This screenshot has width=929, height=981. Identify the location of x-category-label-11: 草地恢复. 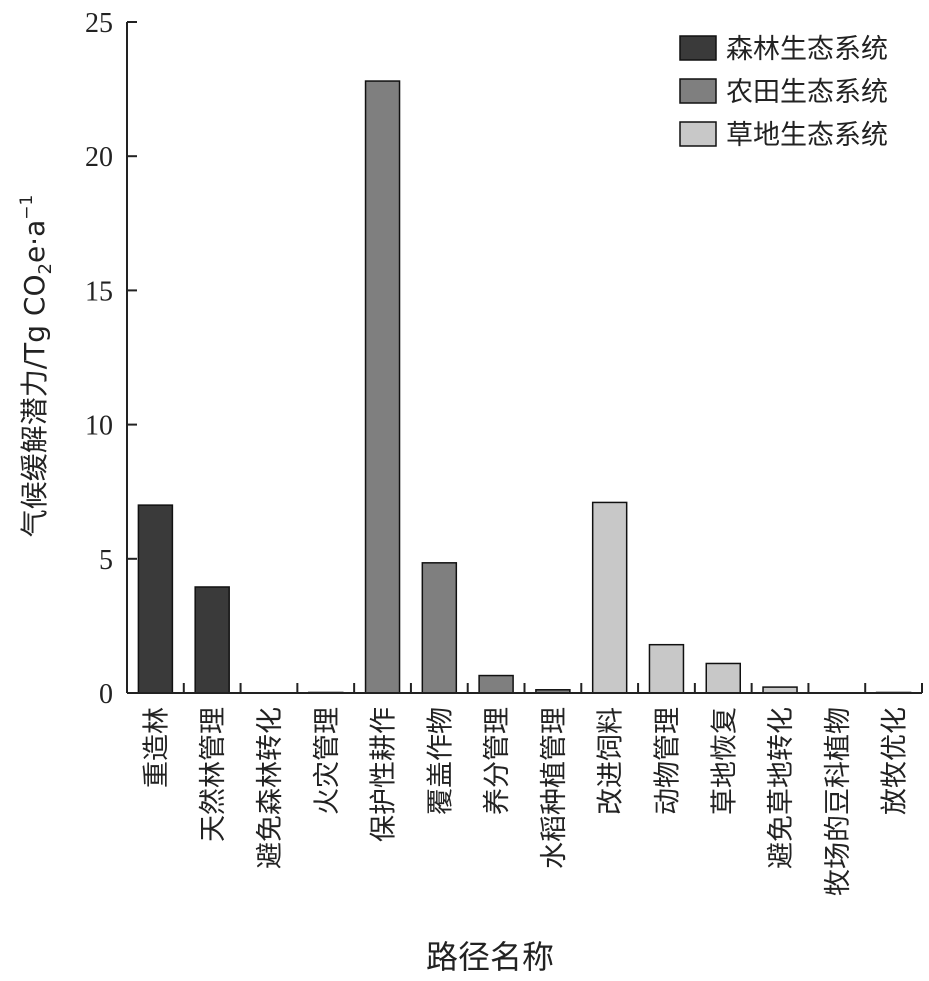
(724, 761).